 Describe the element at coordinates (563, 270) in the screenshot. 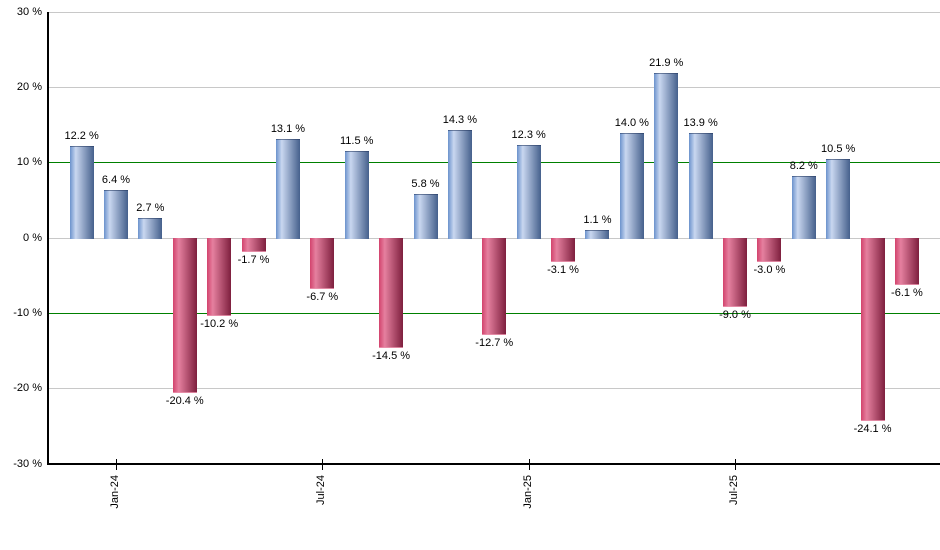

I see `bar-value-label: -3.1 %` at that location.